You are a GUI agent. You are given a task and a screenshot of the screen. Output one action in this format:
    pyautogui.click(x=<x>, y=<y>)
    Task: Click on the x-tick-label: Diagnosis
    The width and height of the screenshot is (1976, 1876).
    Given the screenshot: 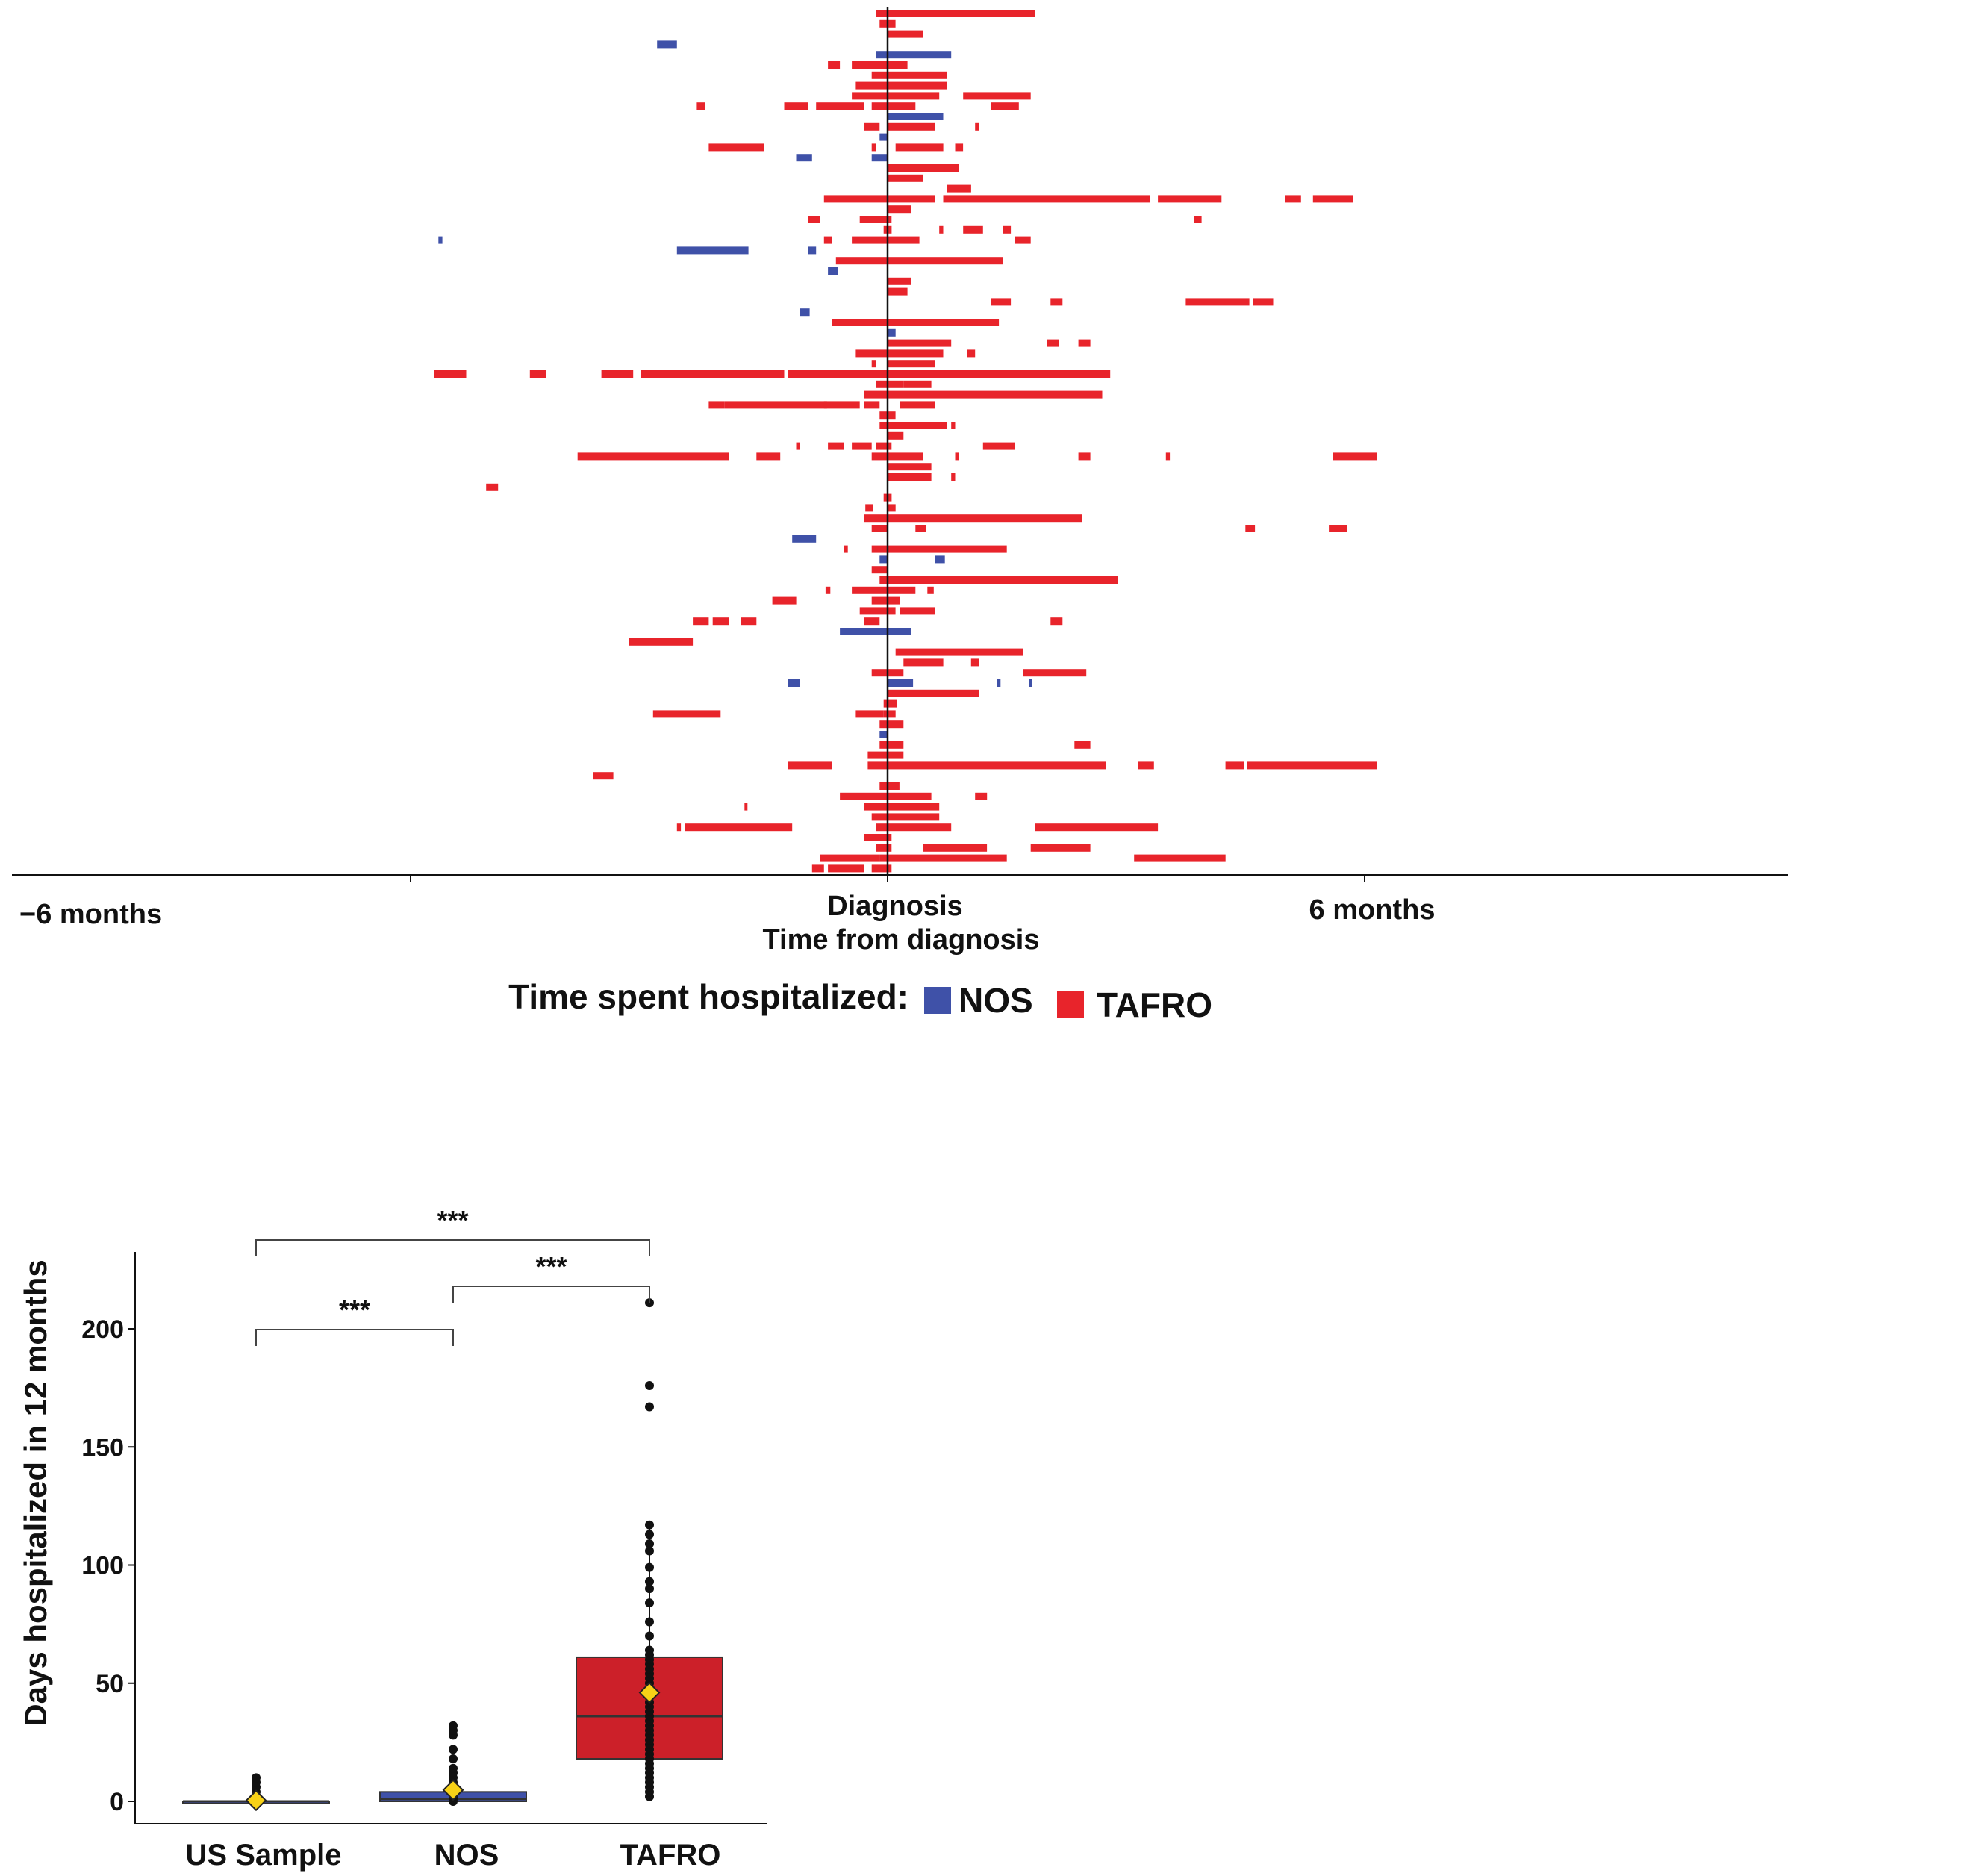 What is the action you would take?
    pyautogui.click(x=895, y=906)
    